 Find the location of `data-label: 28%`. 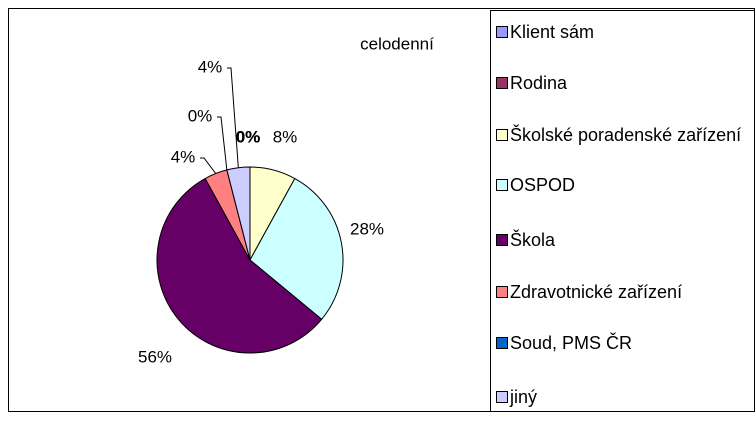

data-label: 28% is located at coordinates (367, 228).